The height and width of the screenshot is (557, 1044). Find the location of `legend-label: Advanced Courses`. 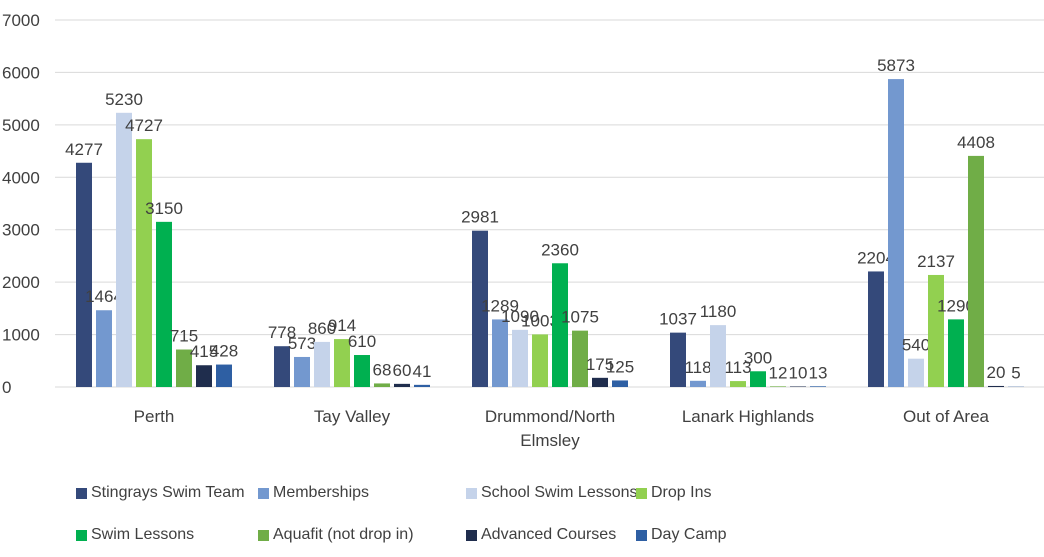

legend-label: Advanced Courses is located at coordinates (549, 534).